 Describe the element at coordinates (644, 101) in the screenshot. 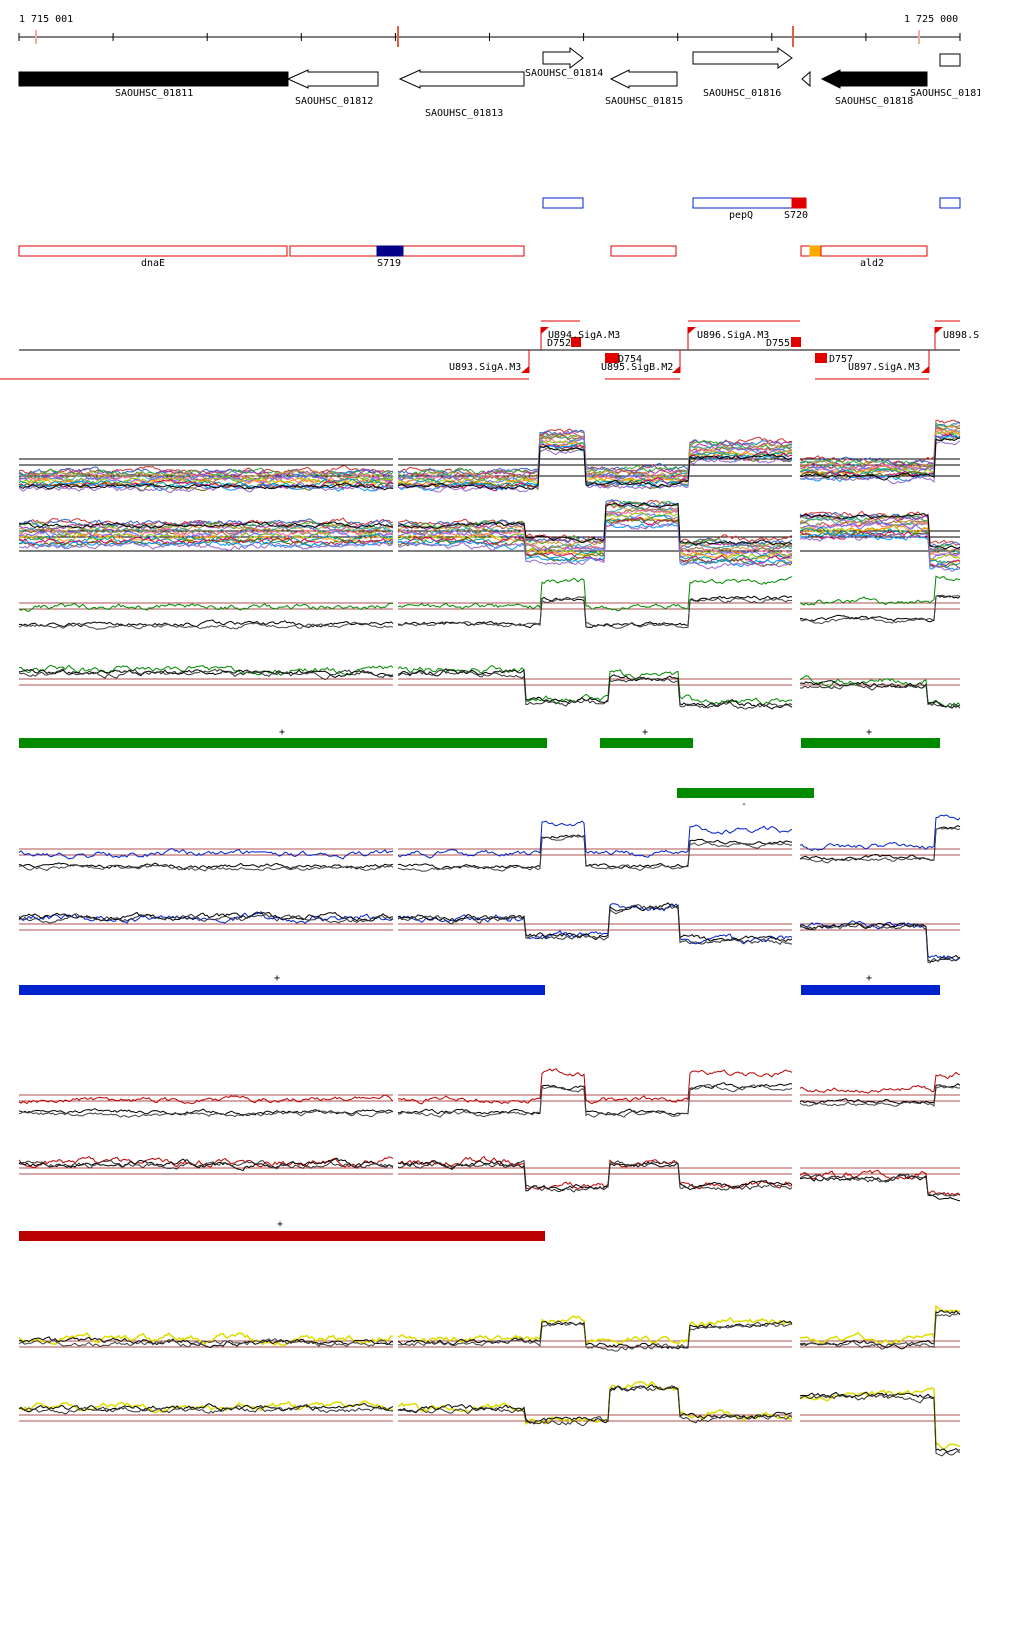

I see `gene-label: SAOUHSC_01815` at that location.